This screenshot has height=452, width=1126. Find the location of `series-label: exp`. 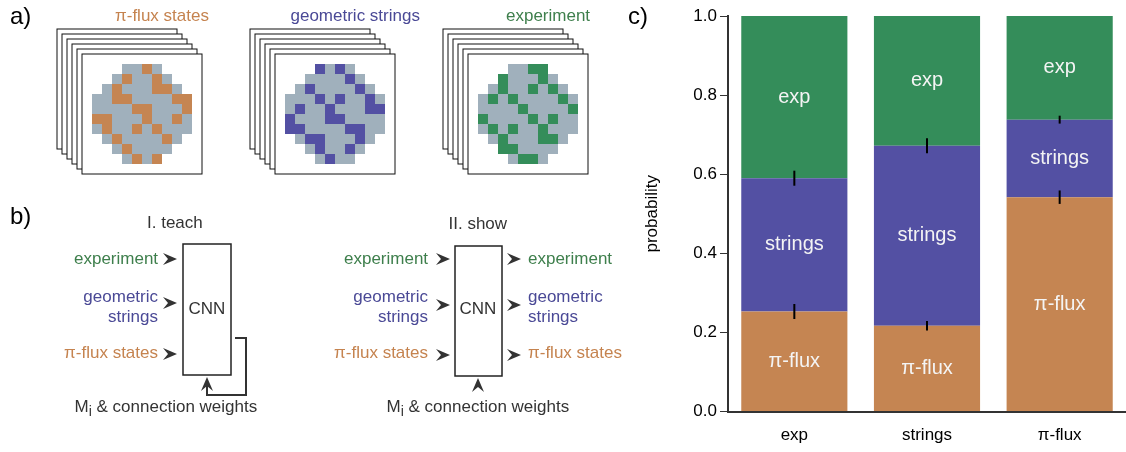

series-label: exp is located at coordinates (794, 95).